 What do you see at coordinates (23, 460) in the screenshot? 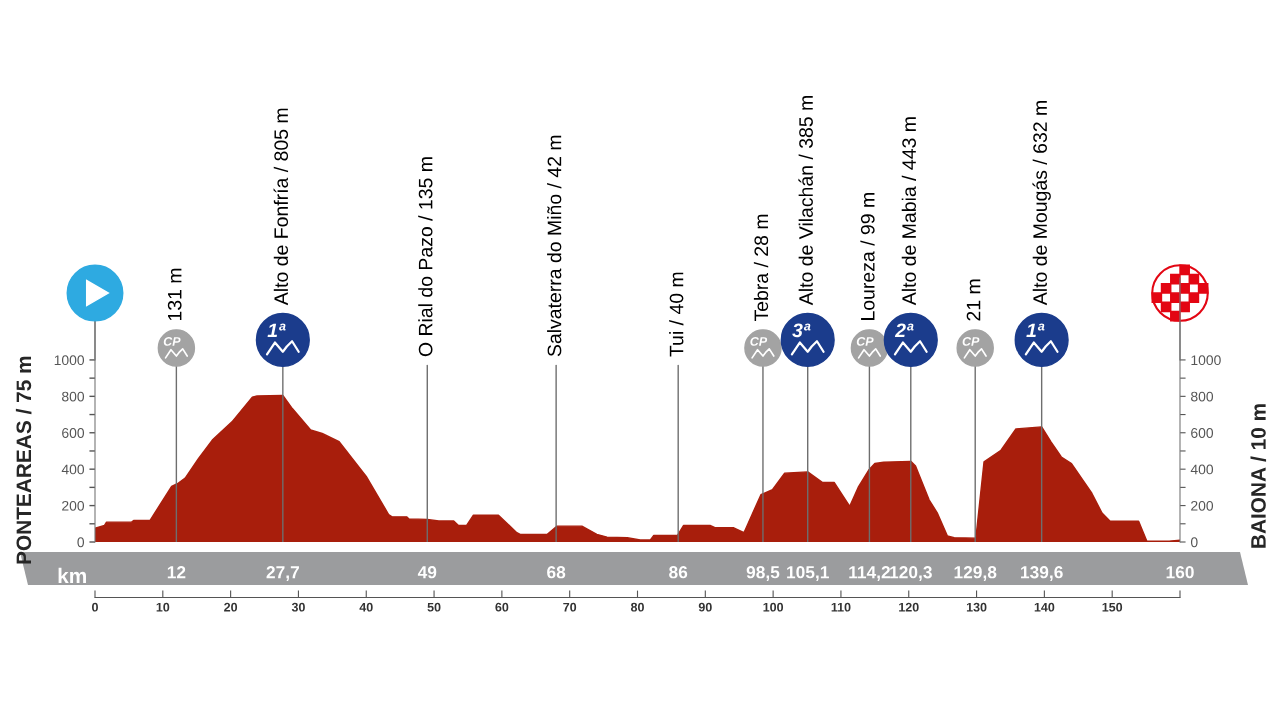
I see `y-axis-title: PONTEAREAS / 75 m` at bounding box center [23, 460].